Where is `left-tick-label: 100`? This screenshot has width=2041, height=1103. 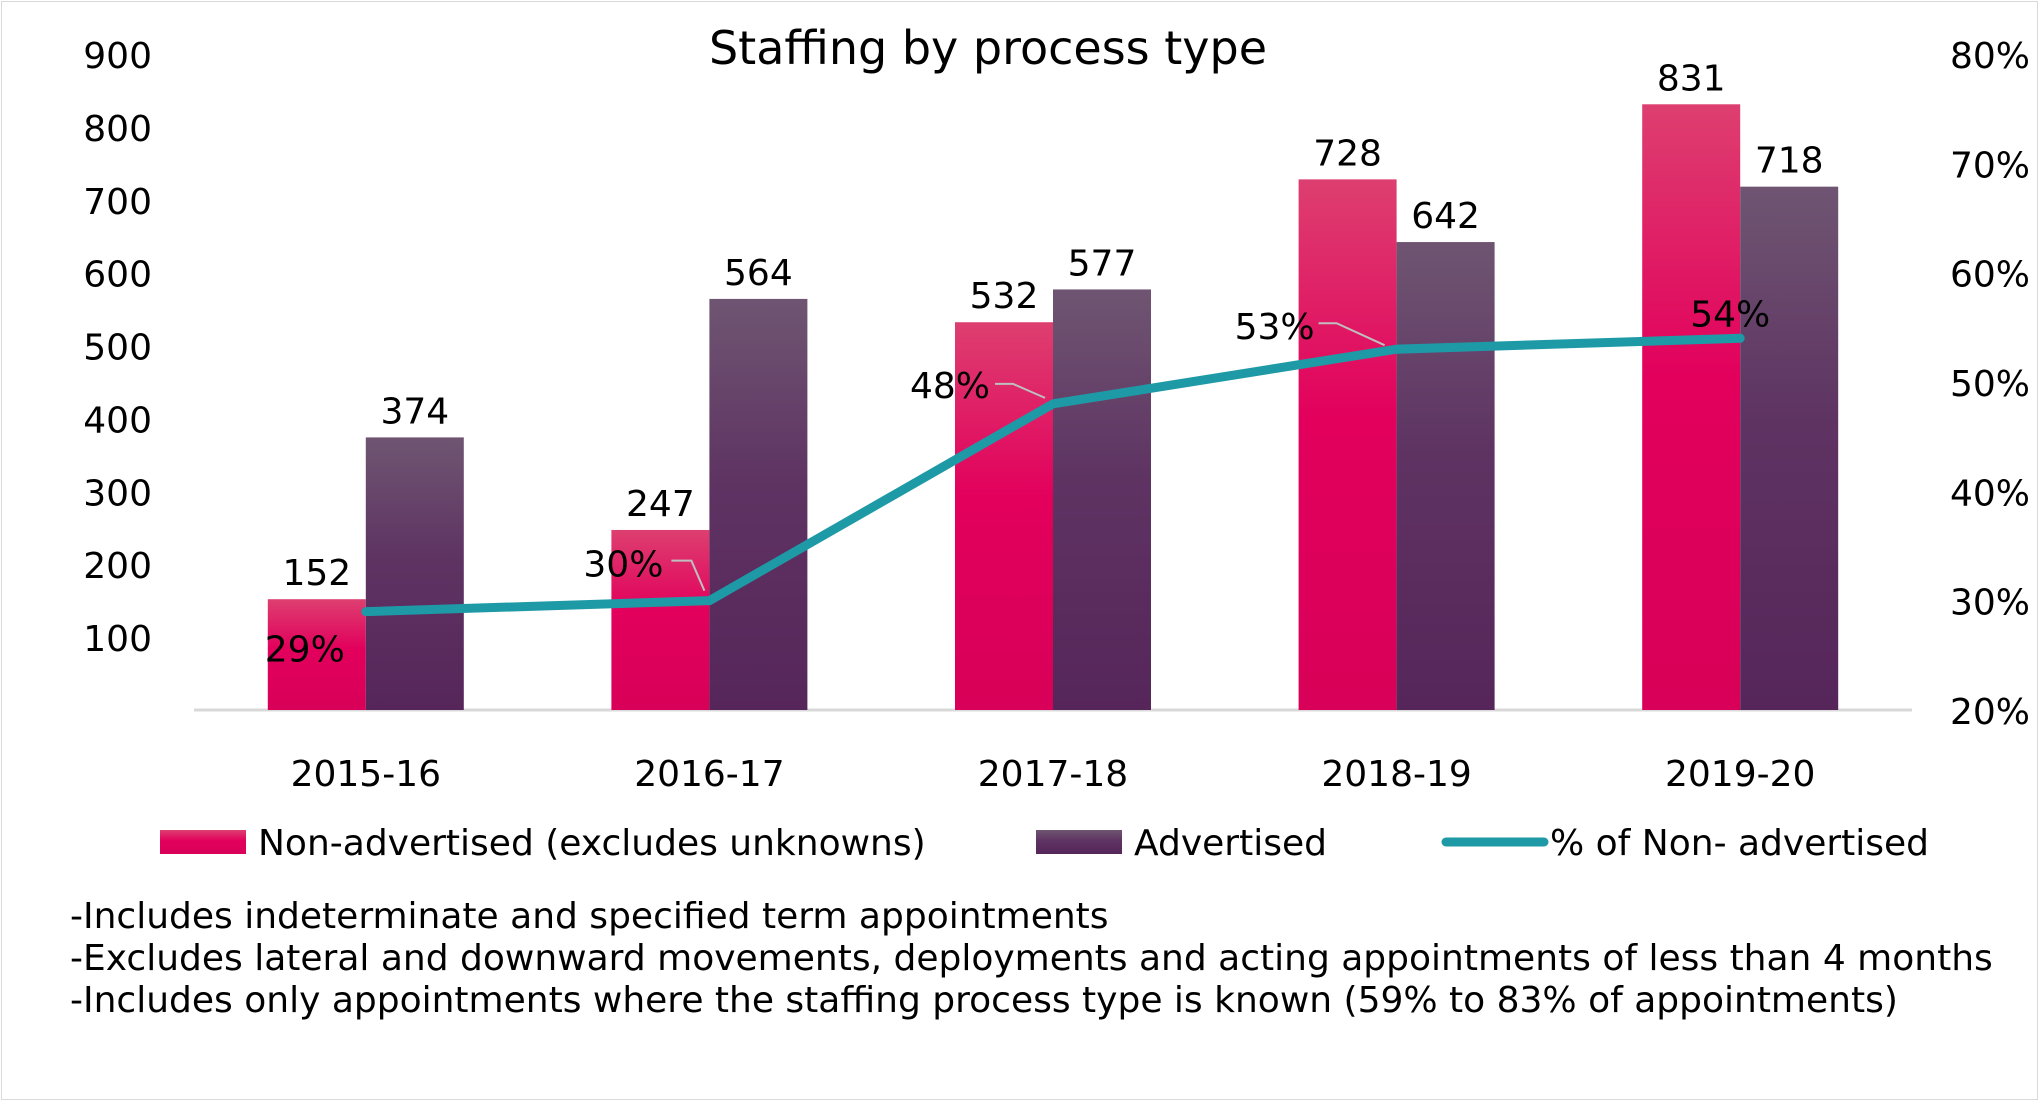 left-tick-label: 100 is located at coordinates (117, 639).